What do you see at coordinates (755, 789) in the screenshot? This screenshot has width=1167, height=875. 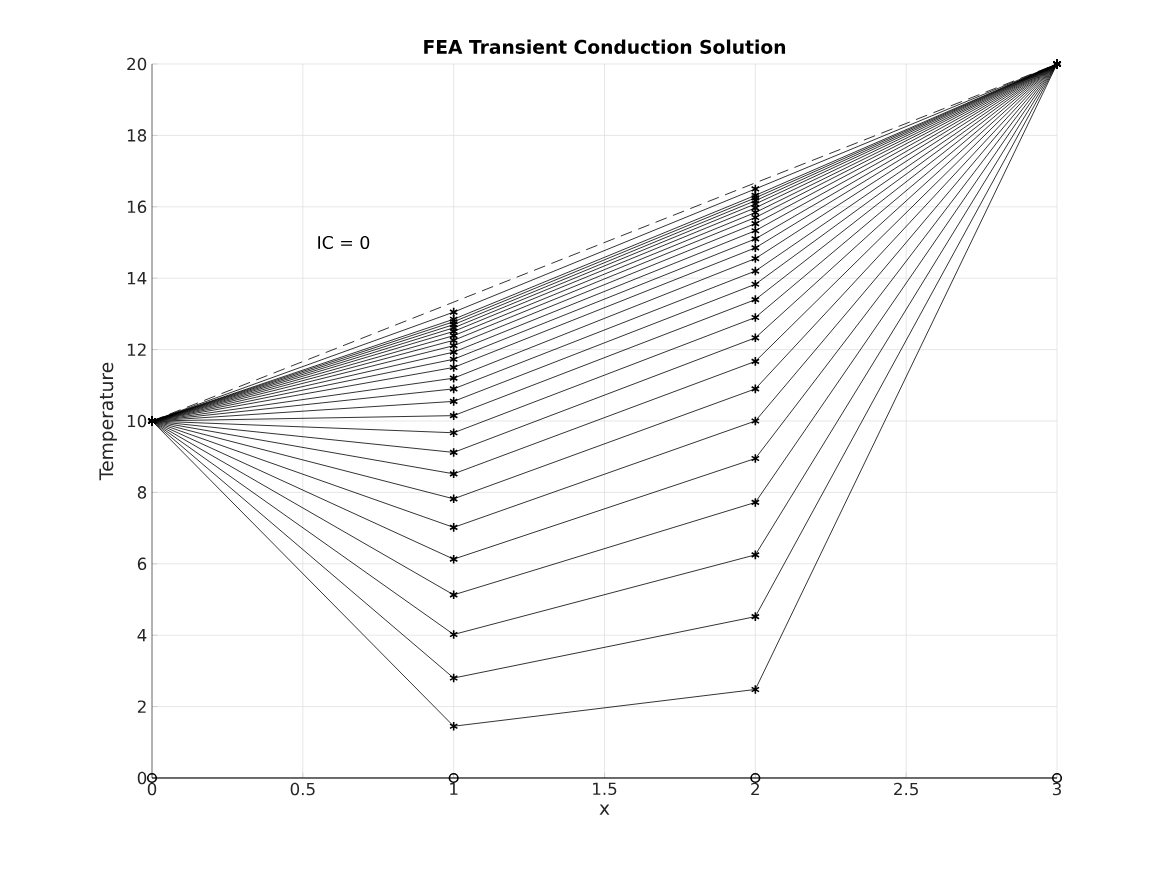 I see `x-tick-label: 2` at bounding box center [755, 789].